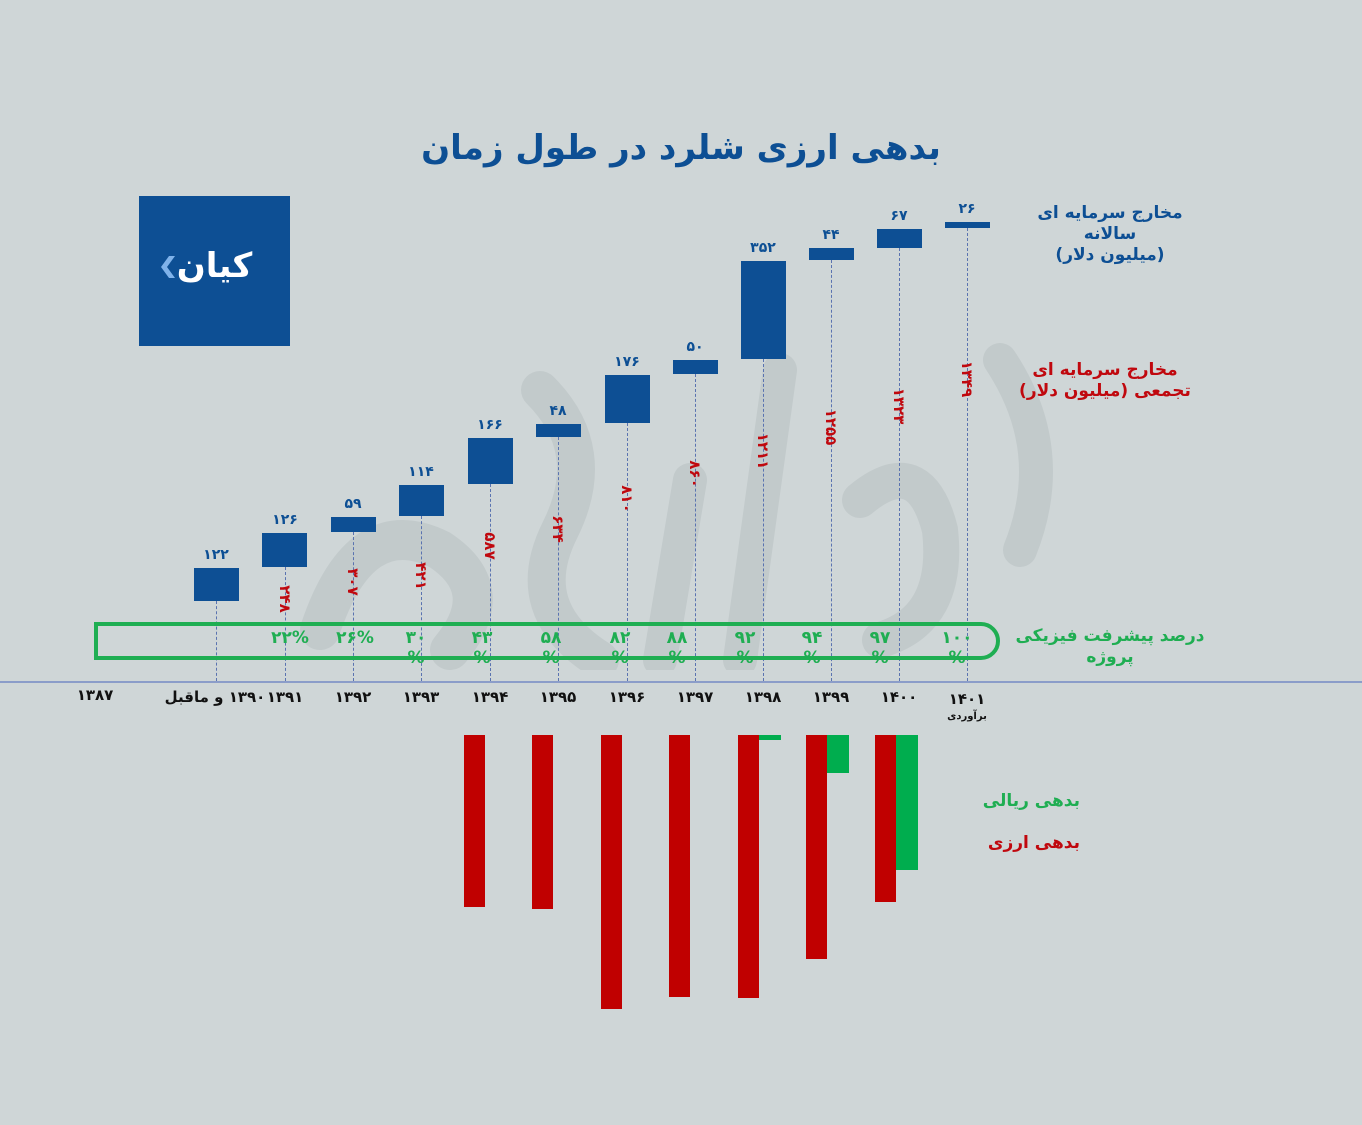  I want to click on legend-cumulative-line2: تجمعی (میلیون دلار), so click(1105, 391).